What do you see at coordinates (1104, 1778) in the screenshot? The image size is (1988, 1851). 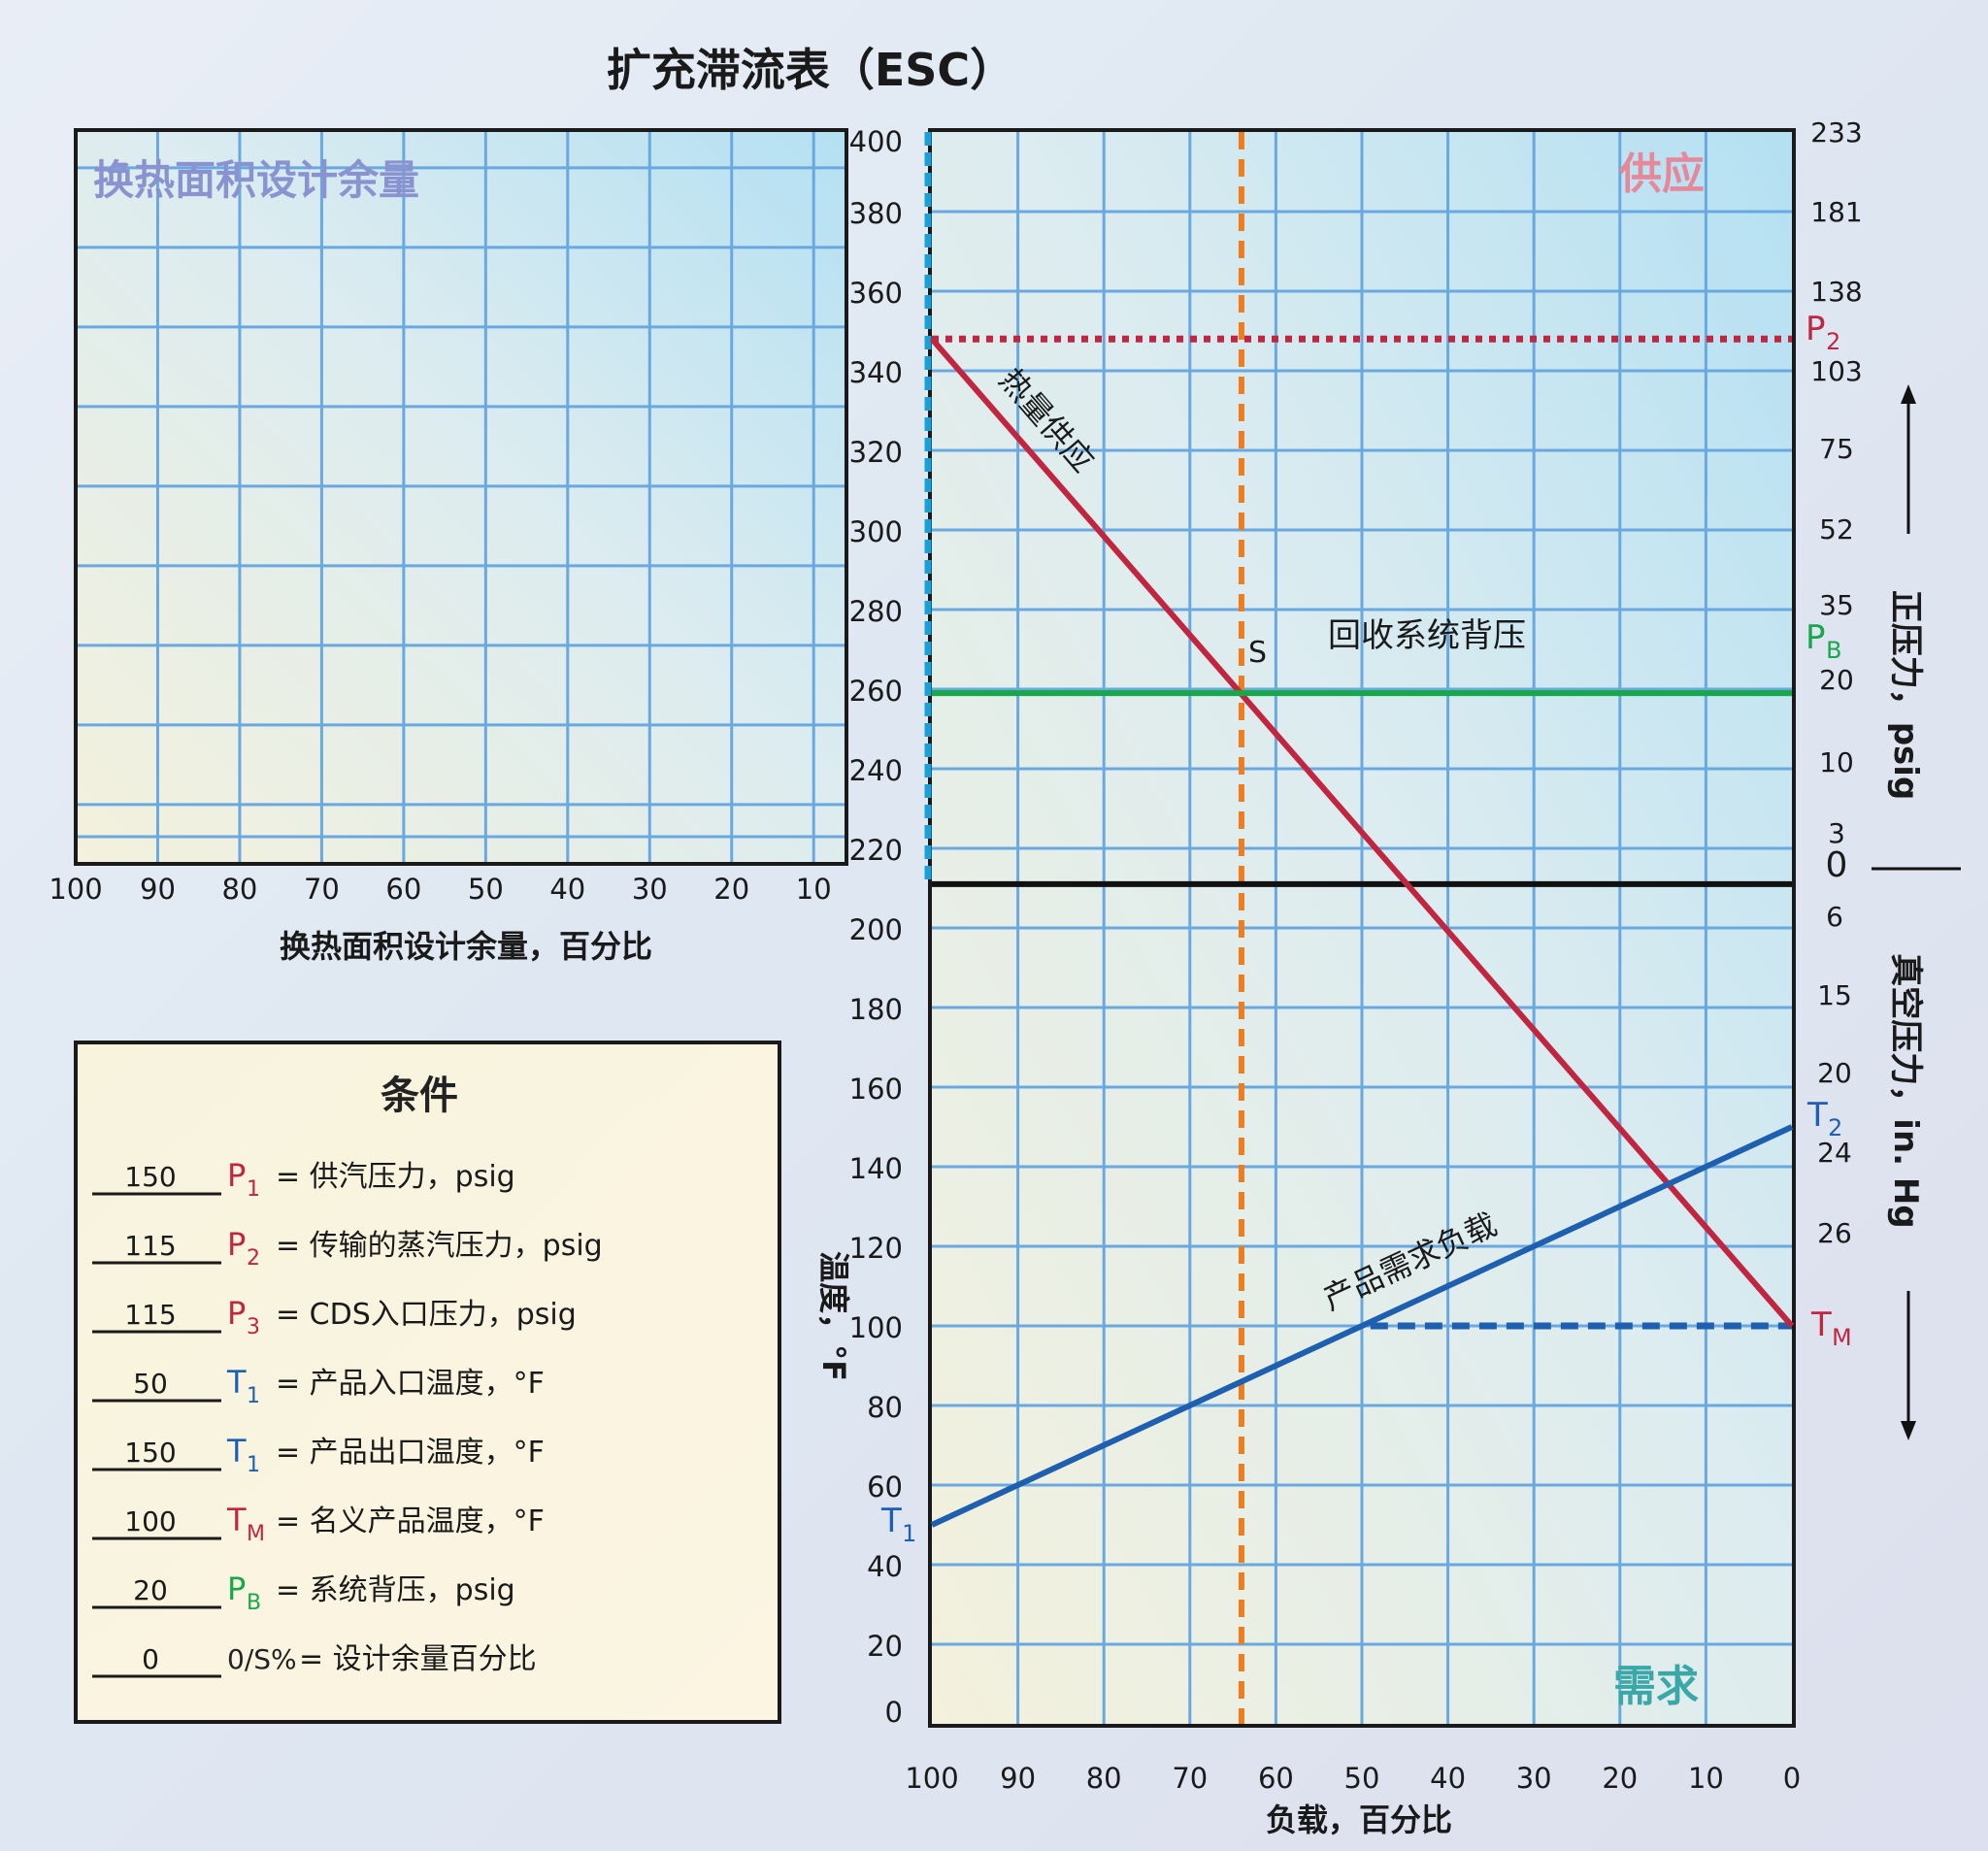 I see `bottom-x-tick-label: 80` at bounding box center [1104, 1778].